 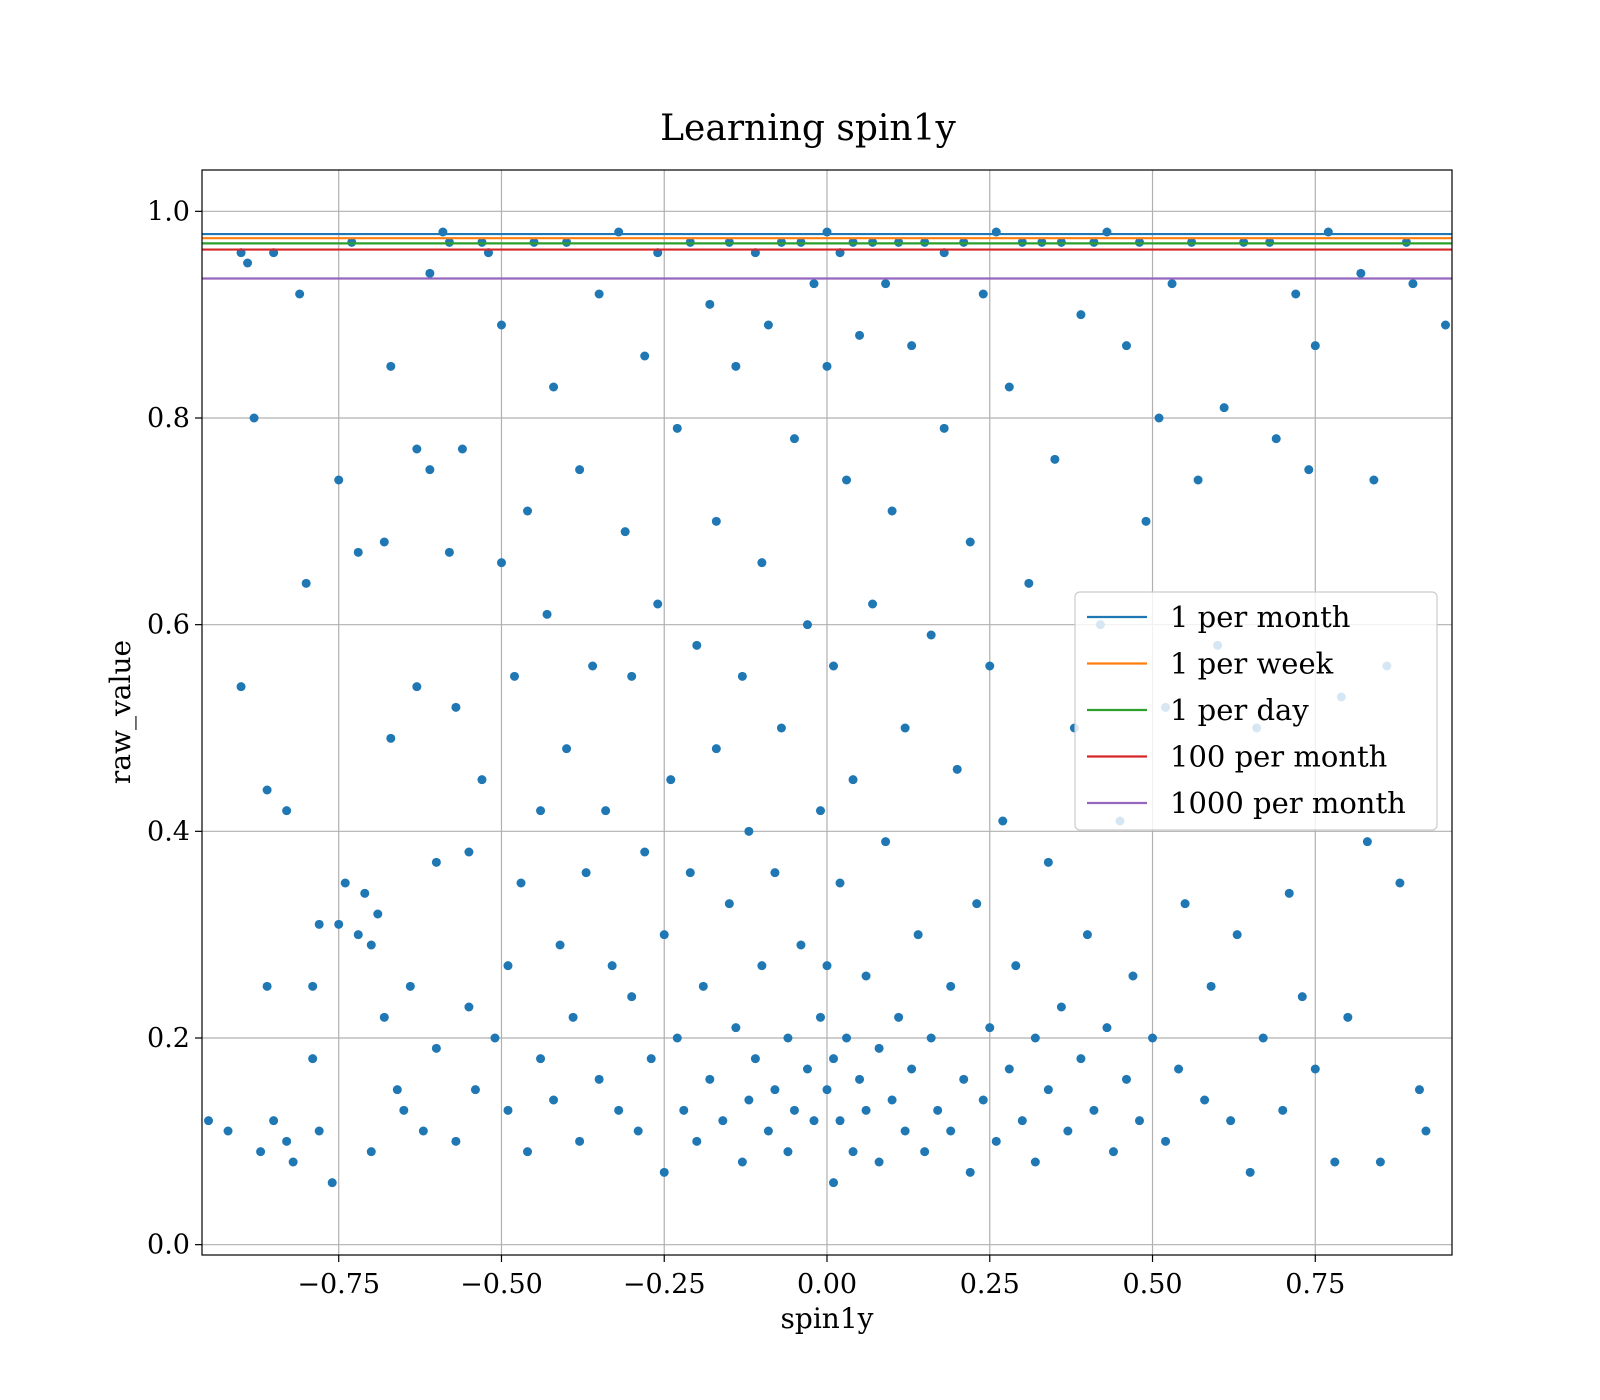 I want to click on y-axis-label: raw_value, so click(x=120, y=712).